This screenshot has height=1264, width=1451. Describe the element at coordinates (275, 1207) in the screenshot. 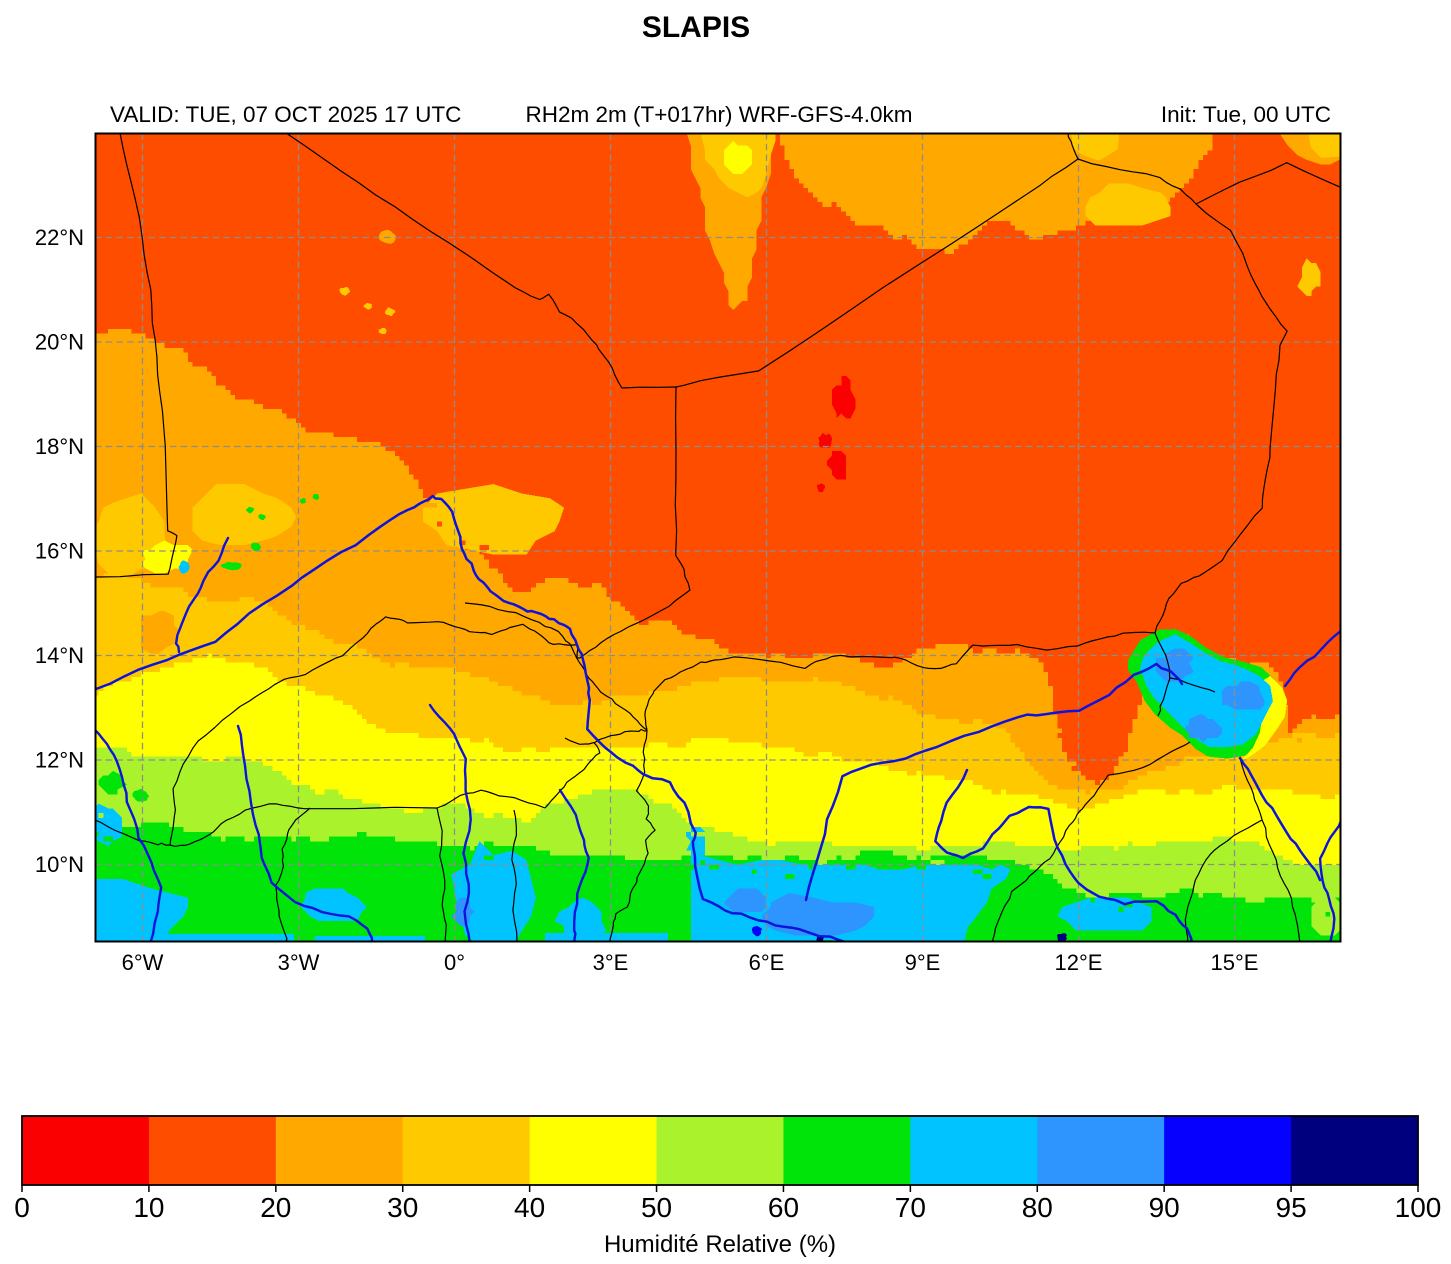

I see `svg-text: 20` at that location.